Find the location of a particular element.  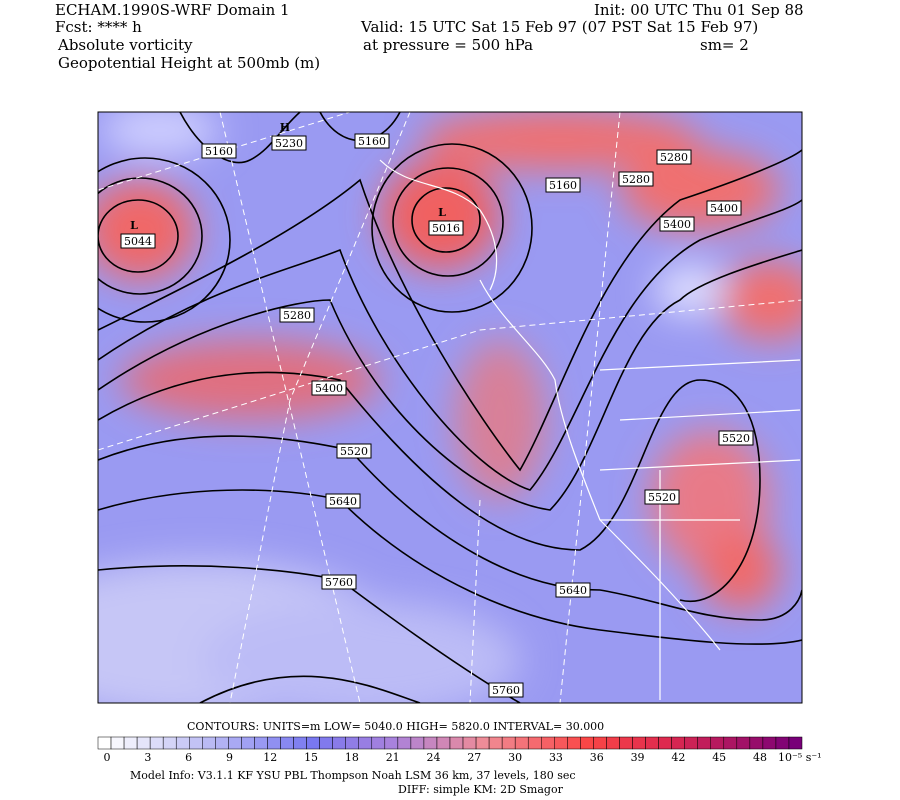

header-right: sm= 2 is located at coordinates (724, 45).